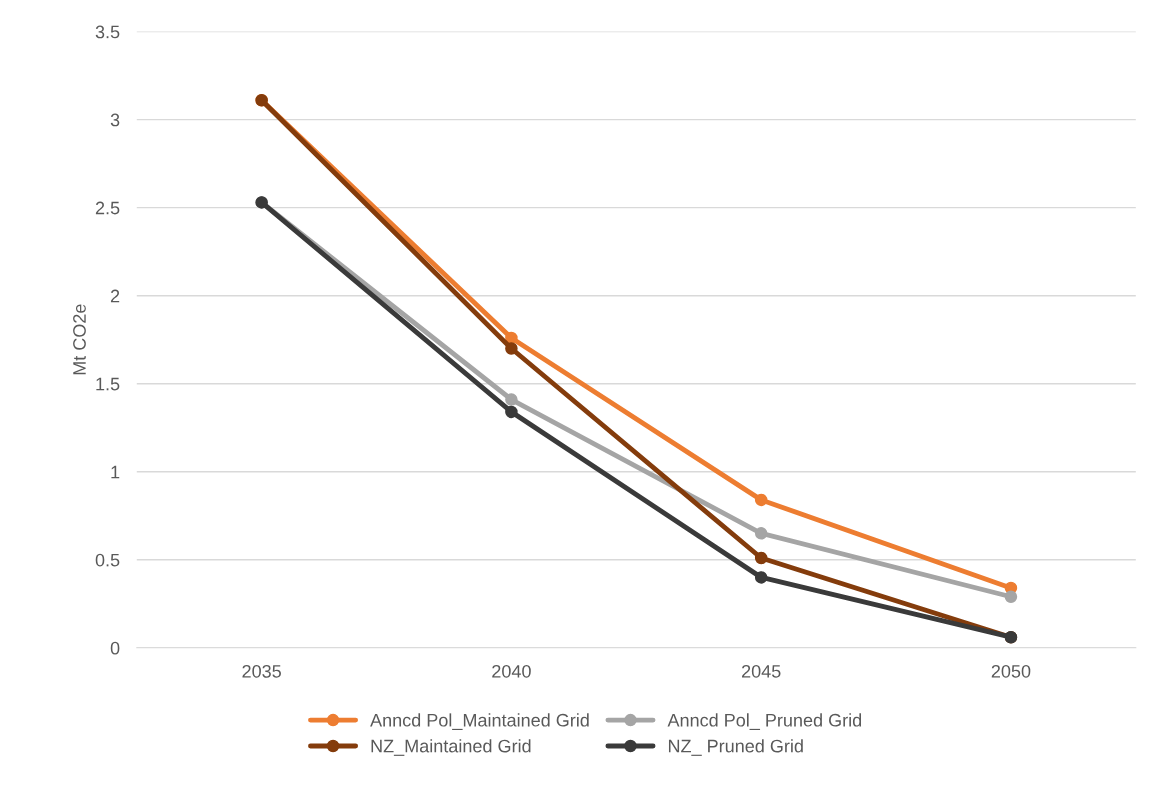 The image size is (1159, 790). What do you see at coordinates (108, 384) in the screenshot?
I see `y-tick-label: 1.5` at bounding box center [108, 384].